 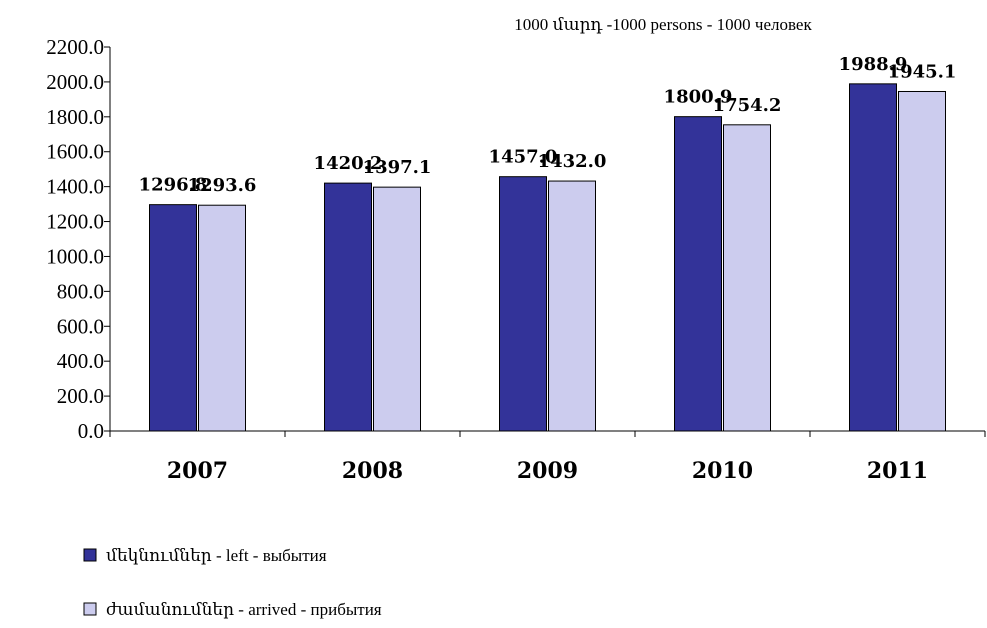 What do you see at coordinates (80, 326) in the screenshot?
I see `y-tick-label: 600.0` at bounding box center [80, 326].